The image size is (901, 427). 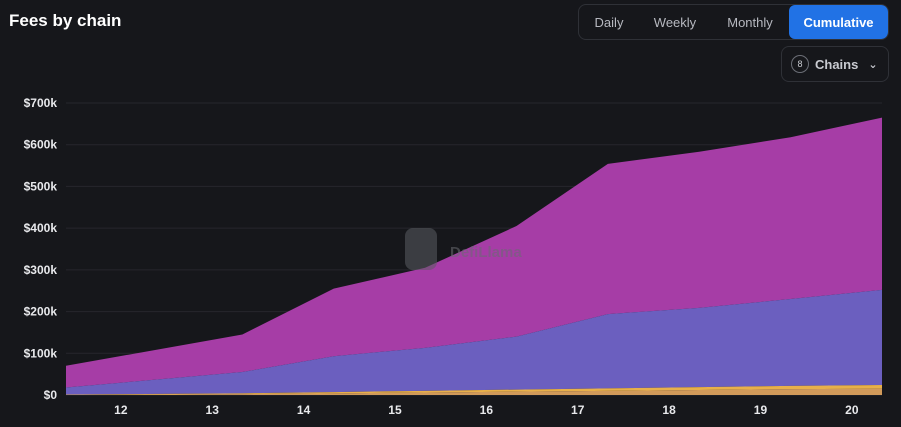 What do you see at coordinates (41, 249) in the screenshot?
I see `y-axis-ticks: $0 $100k $200k $300k $400k $500k $600k $700k` at bounding box center [41, 249].